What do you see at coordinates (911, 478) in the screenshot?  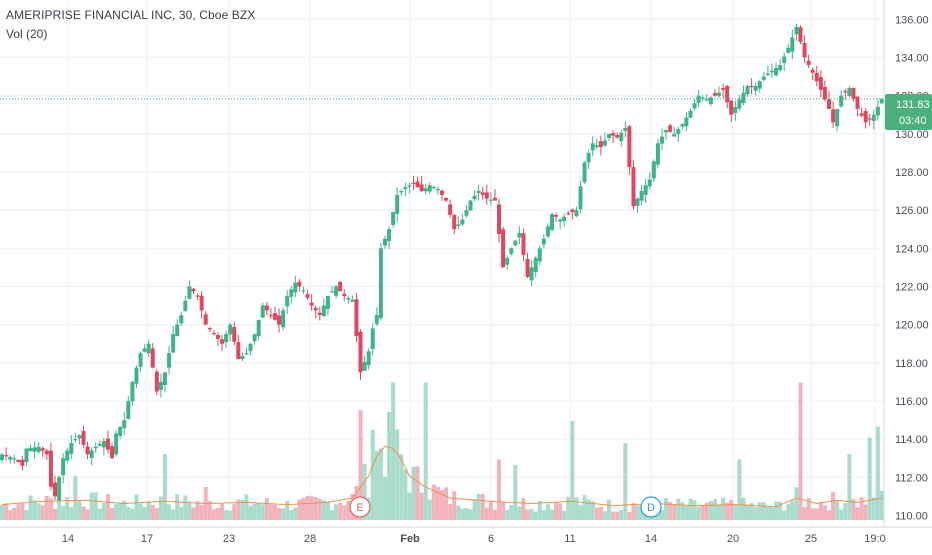 I see `y-tick-label: 112.00` at bounding box center [911, 478].